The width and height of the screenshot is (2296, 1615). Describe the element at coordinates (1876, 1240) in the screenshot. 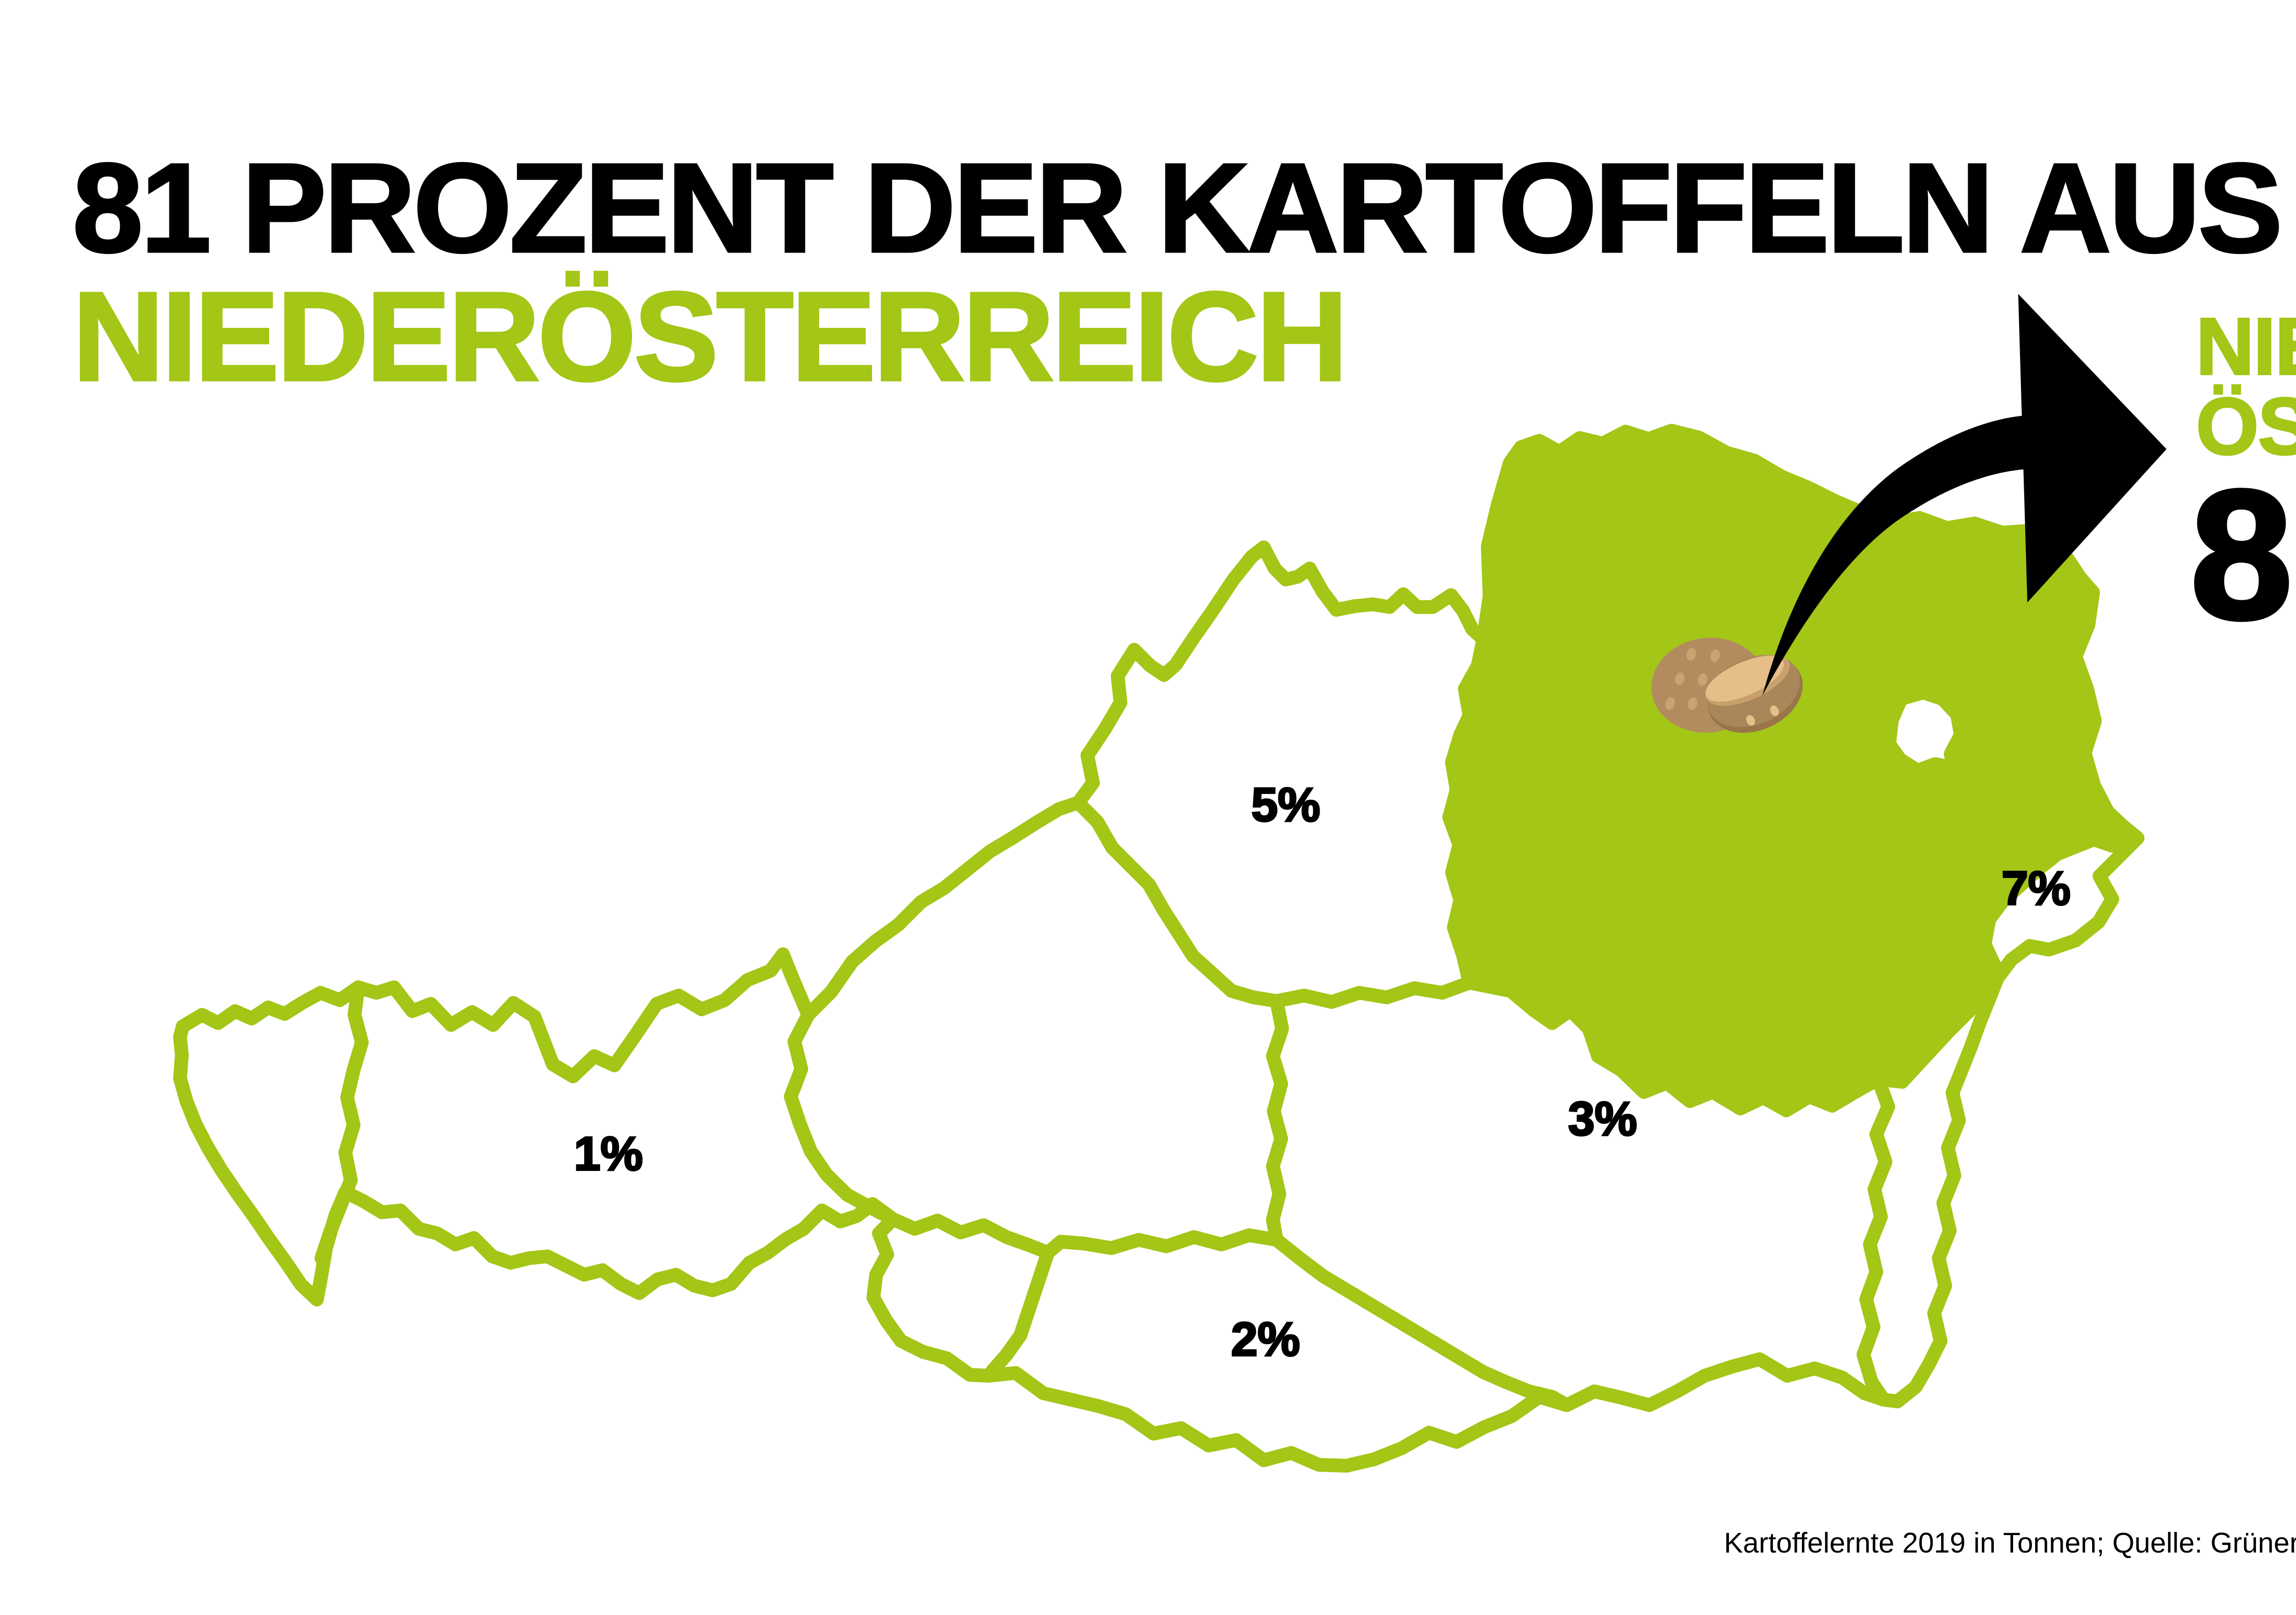

I see `border-steiermark-burgenland` at that location.